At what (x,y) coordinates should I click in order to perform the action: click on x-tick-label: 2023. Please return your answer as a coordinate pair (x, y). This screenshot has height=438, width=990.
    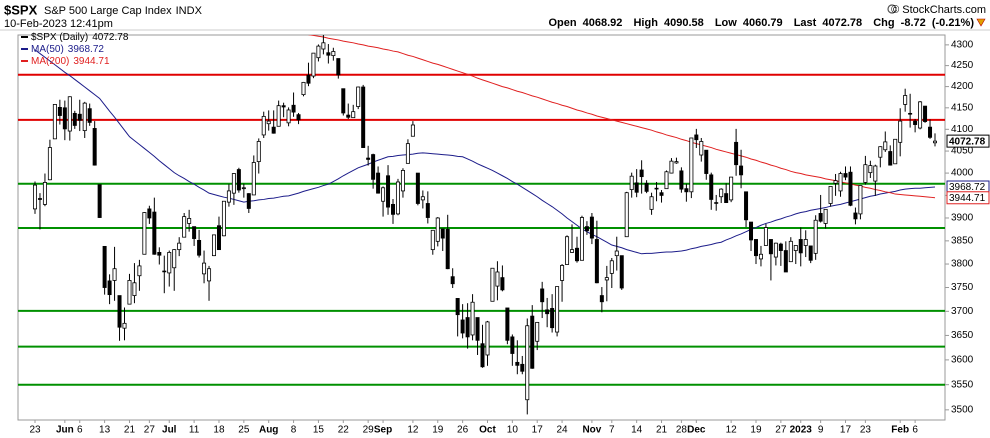
    Looking at the image, I should click on (801, 430).